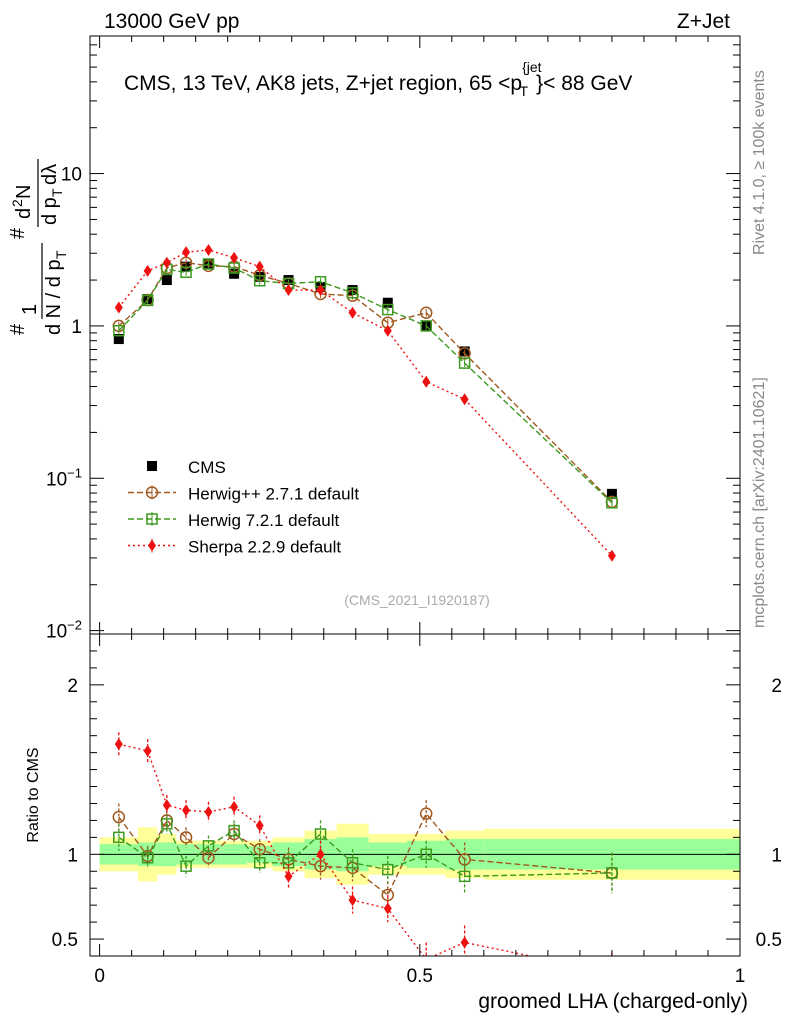 This screenshot has width=786, height=1024. I want to click on svg-text: d, so click(24, 213).